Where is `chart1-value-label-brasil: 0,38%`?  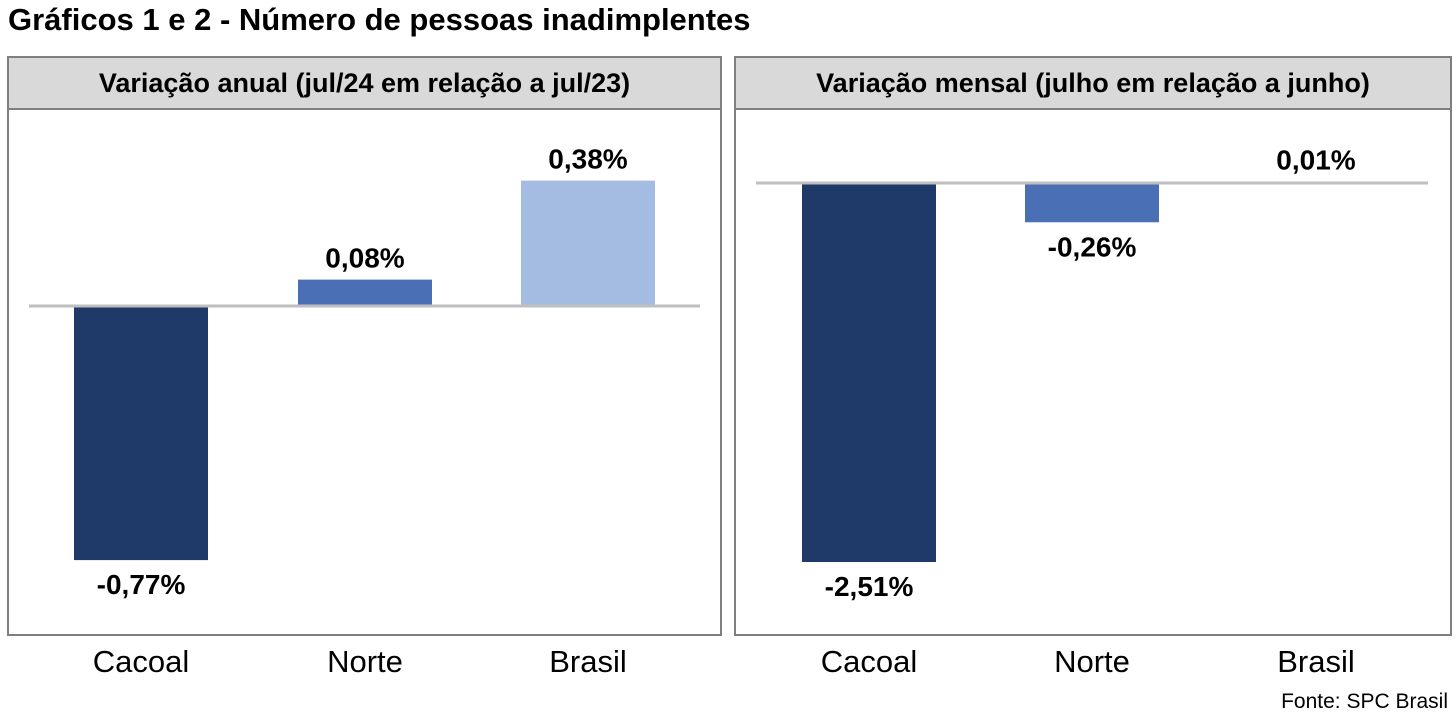
chart1-value-label-brasil: 0,38% is located at coordinates (587, 159).